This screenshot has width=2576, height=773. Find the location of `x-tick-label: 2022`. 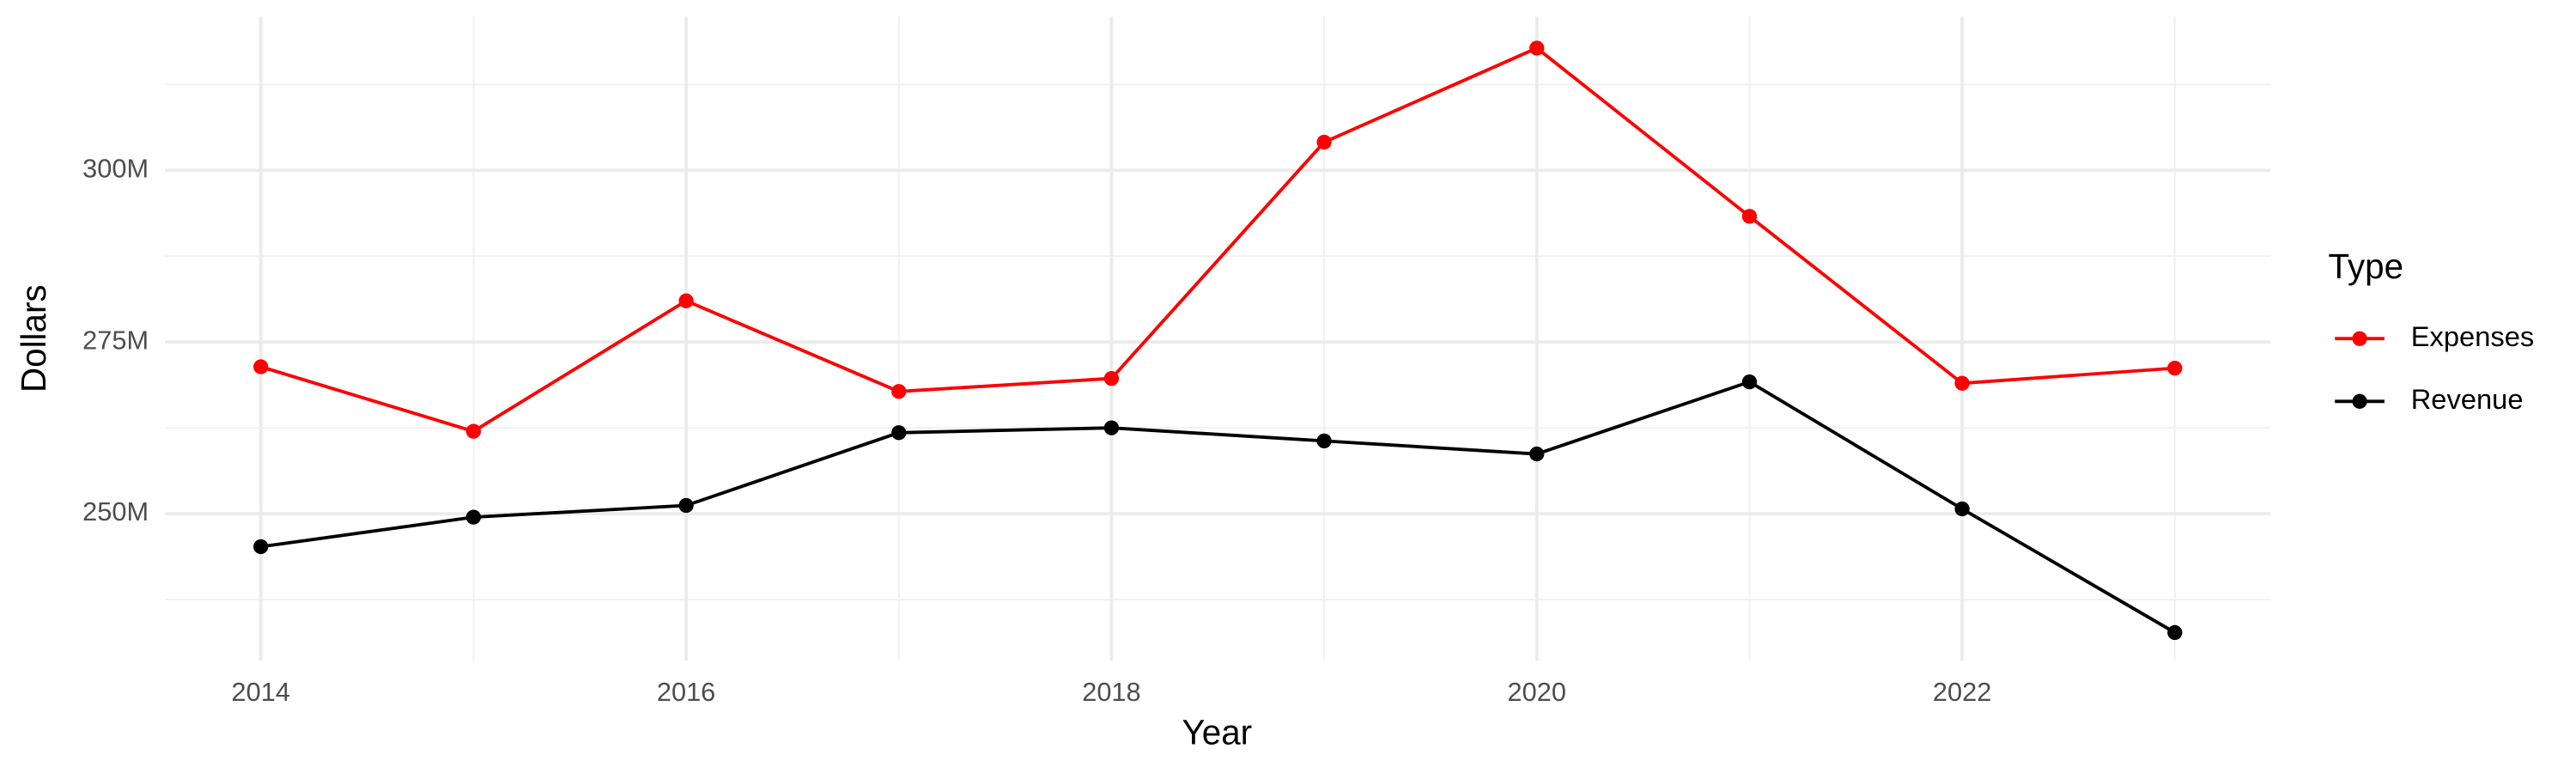

x-tick-label: 2022 is located at coordinates (1962, 692).